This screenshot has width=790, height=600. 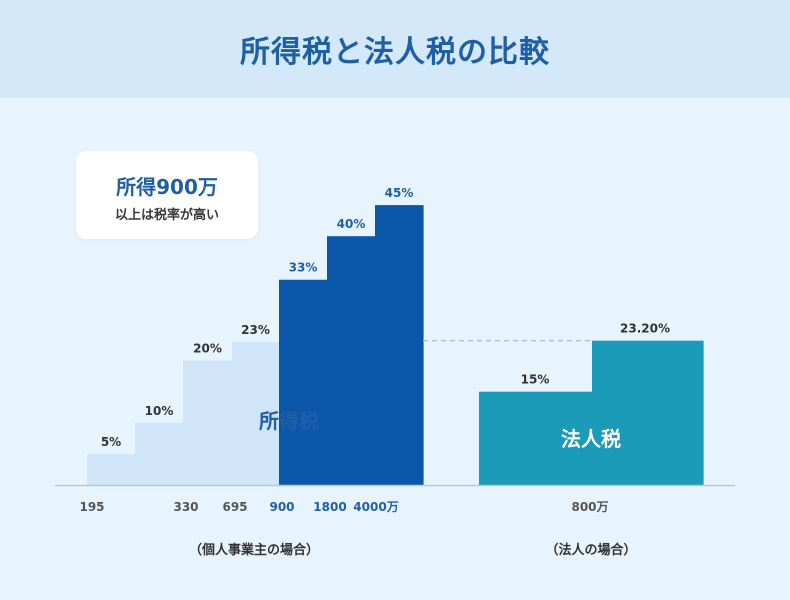 I want to click on income-tax-label: 所得税, so click(x=289, y=421).